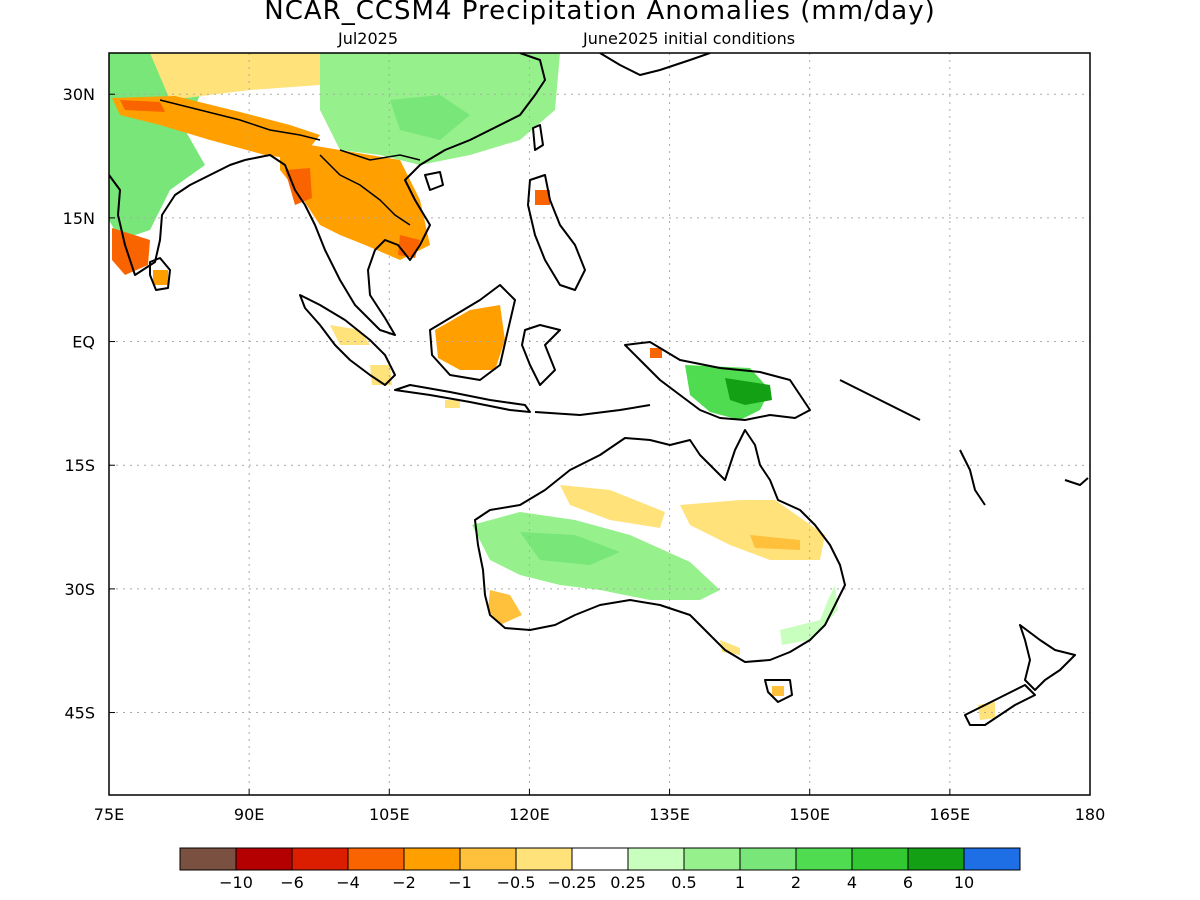 The image size is (1200, 900). I want to click on tasmania-coast, so click(778, 691).